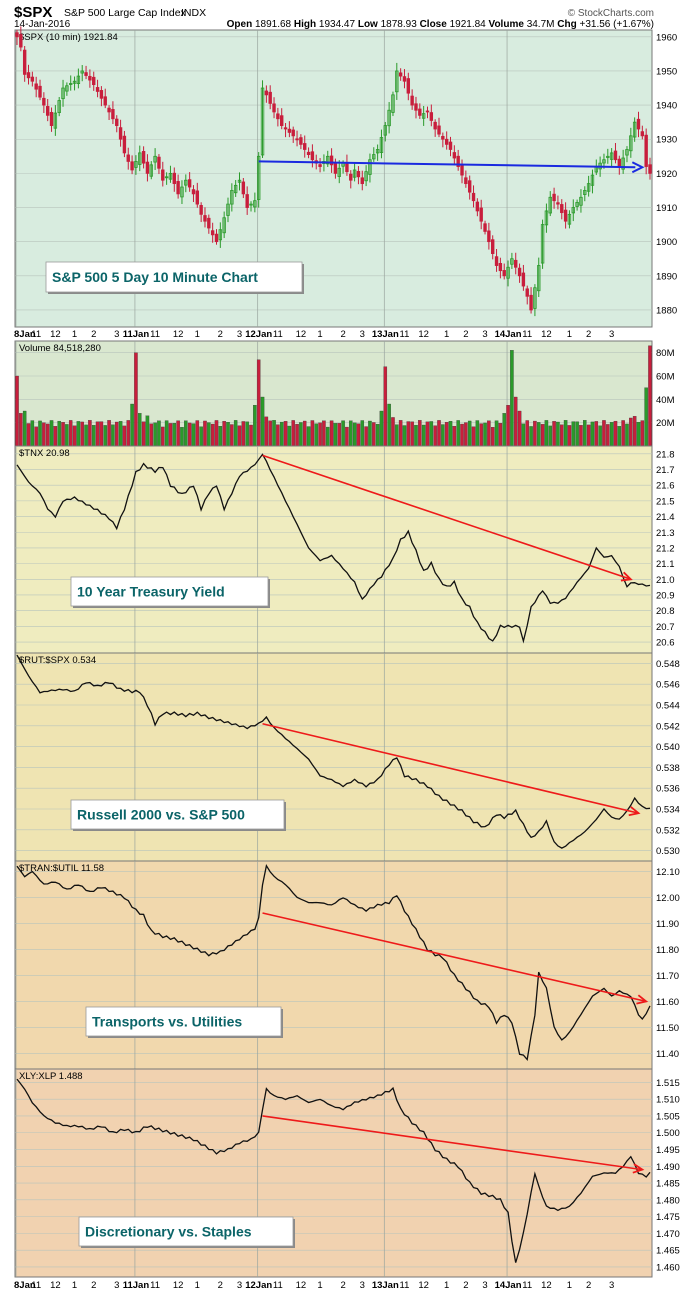 The width and height of the screenshot is (700, 1299). What do you see at coordinates (258, 334) in the screenshot?
I see `x-tick-label: 12Jan` at bounding box center [258, 334].